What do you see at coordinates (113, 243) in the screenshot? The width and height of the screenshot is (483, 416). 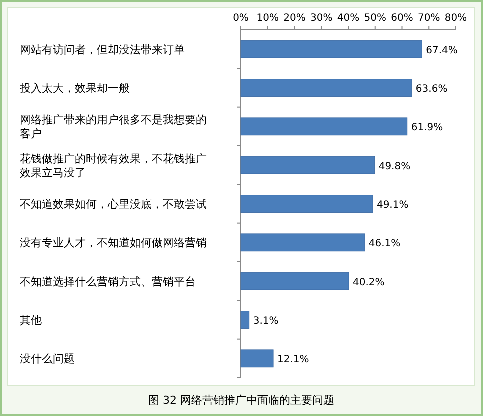 I see `y-tick-label: 没有专业人才，不知道如何做网络营销` at bounding box center [113, 243].